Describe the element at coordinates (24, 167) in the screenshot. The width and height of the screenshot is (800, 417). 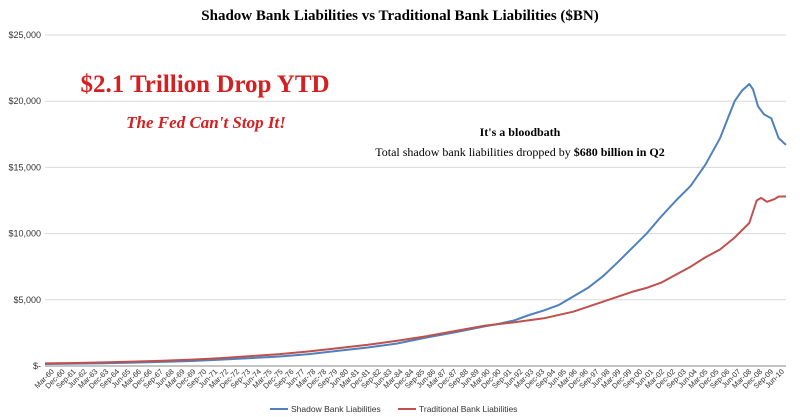
I see `y-tick-label: $15,000` at that location.